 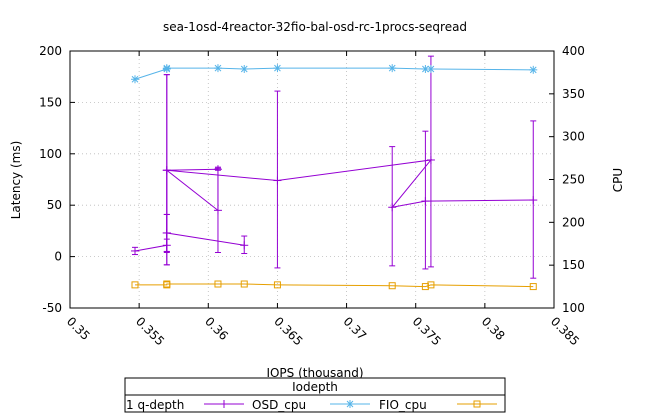 I want to click on y2-tick-label: 250, so click(x=573, y=180).